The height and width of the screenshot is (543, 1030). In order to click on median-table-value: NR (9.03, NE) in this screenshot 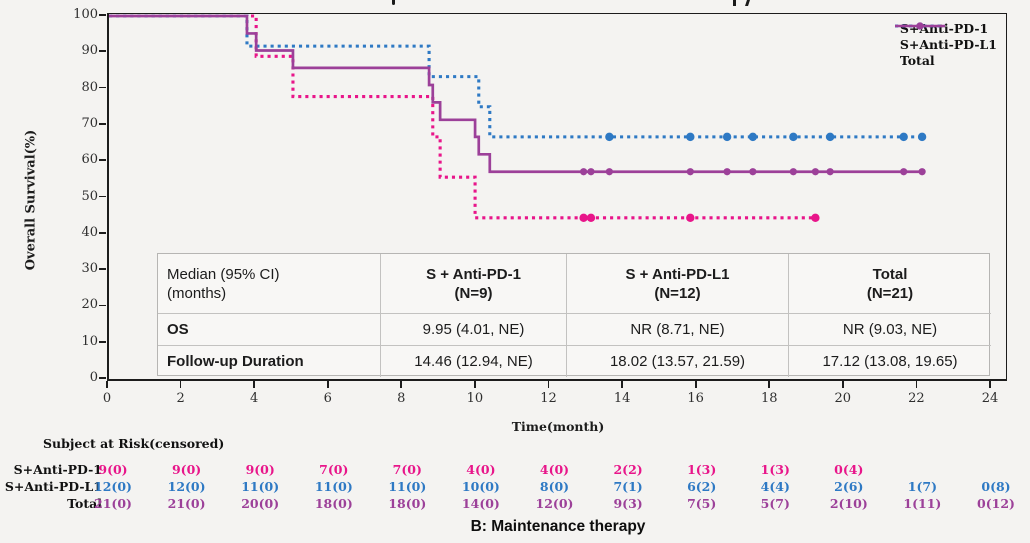, I will do `click(890, 330)`.